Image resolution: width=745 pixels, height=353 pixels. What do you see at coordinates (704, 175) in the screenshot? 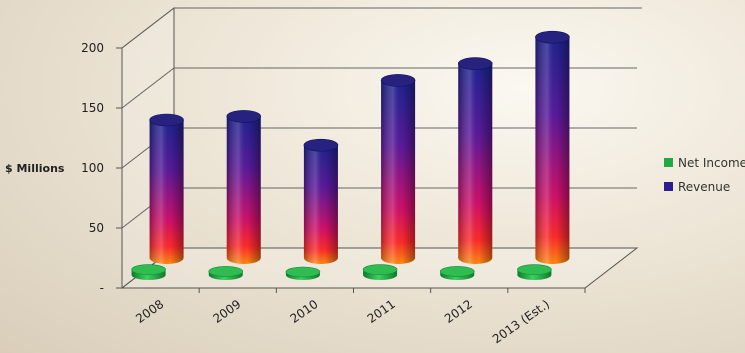
I see `legend: Net Income Revenue` at bounding box center [704, 175].